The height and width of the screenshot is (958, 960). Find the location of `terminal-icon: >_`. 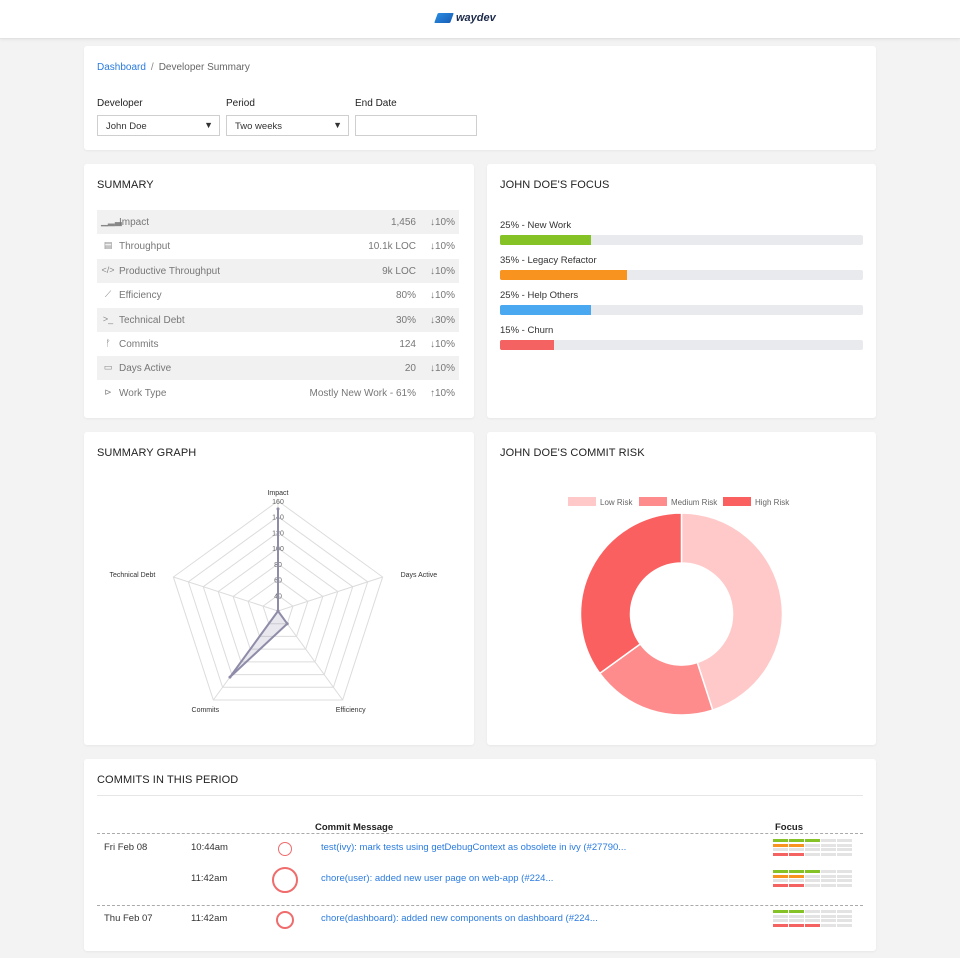

terminal-icon: >_ is located at coordinates (108, 318).